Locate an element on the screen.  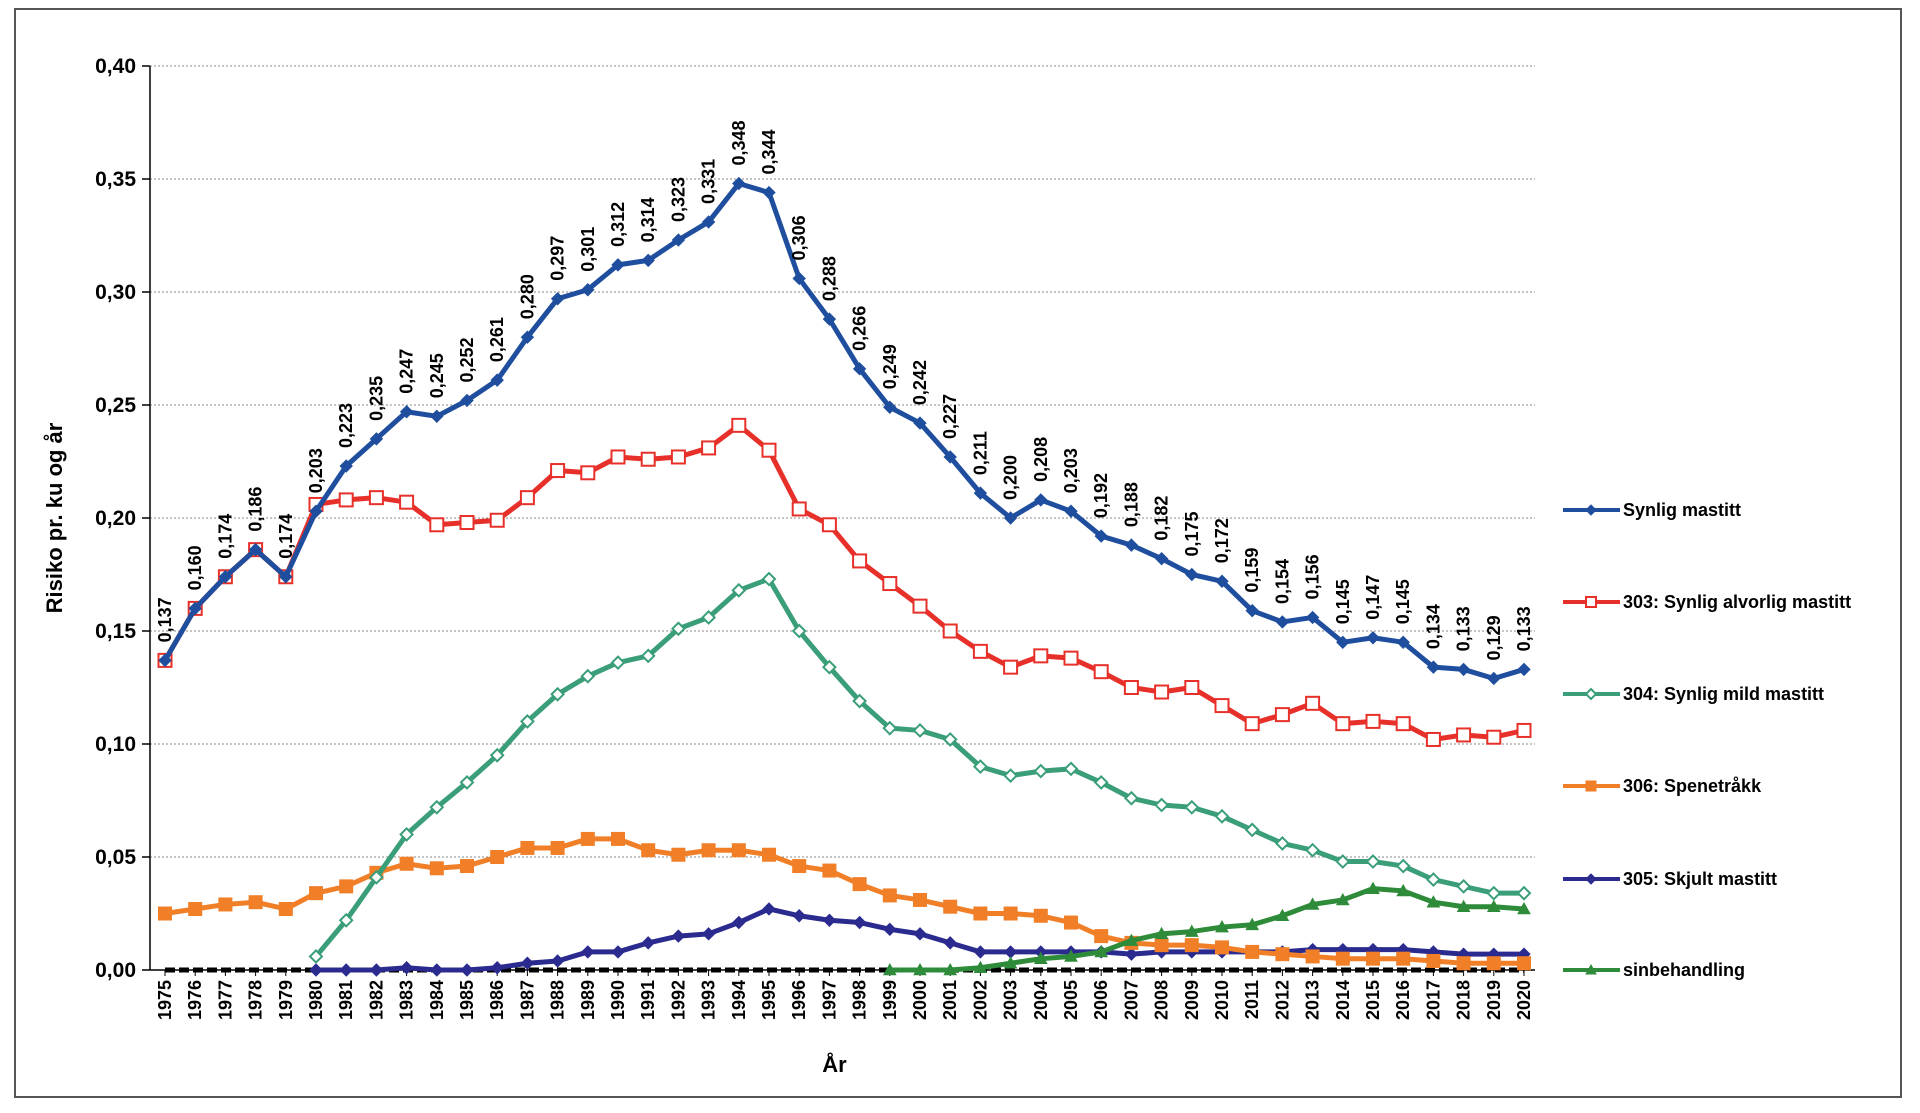
x-tick-label: 1986 is located at coordinates (497, 1000).